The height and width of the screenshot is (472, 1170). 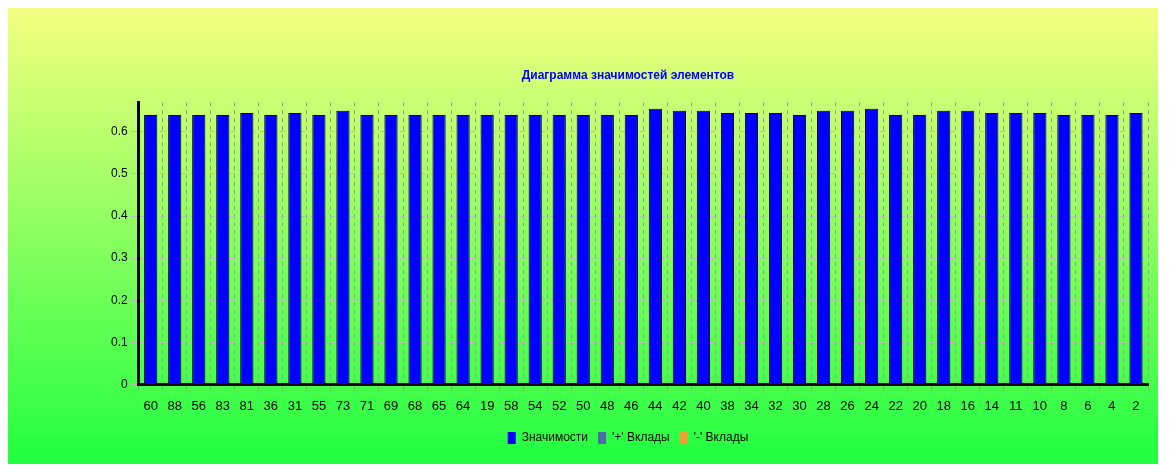 What do you see at coordinates (628, 74) in the screenshot?
I see `chart-title: Диаграмма значимостей элементов` at bounding box center [628, 74].